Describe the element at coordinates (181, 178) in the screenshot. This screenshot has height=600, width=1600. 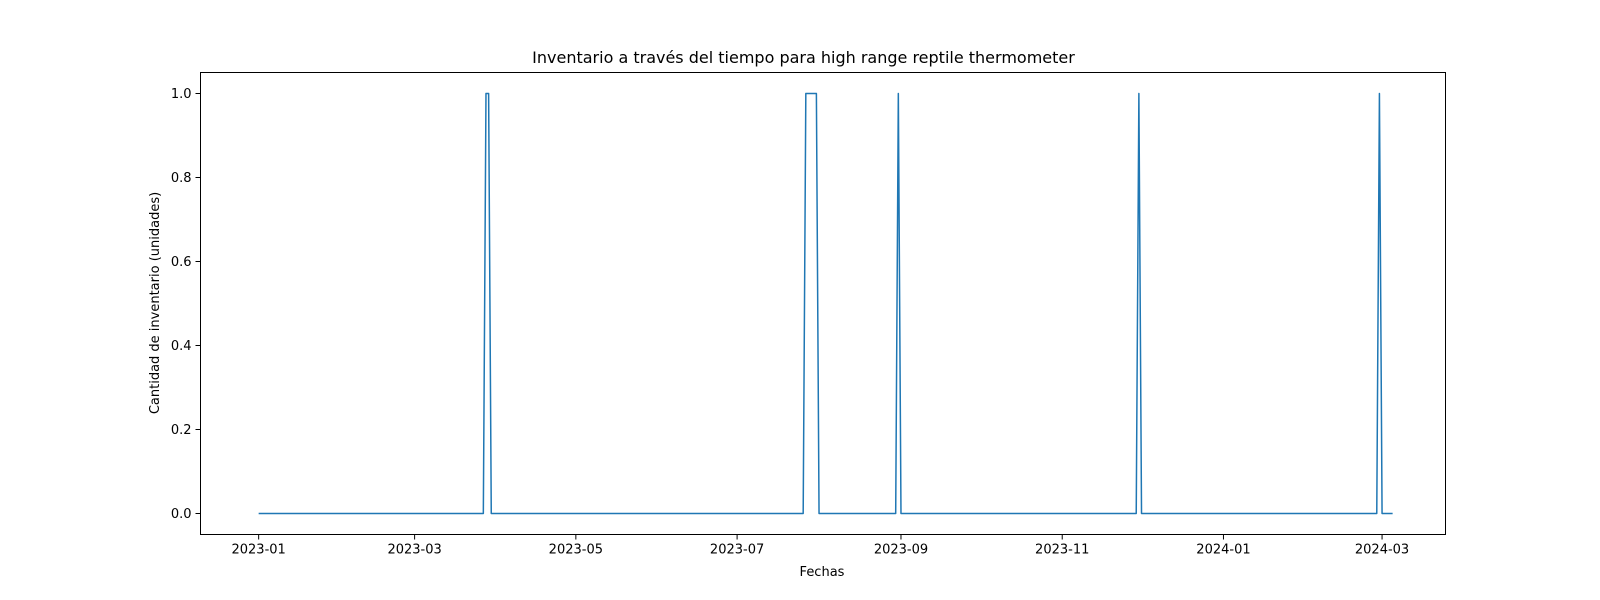
I see `y-tick-label: 0.8` at that location.